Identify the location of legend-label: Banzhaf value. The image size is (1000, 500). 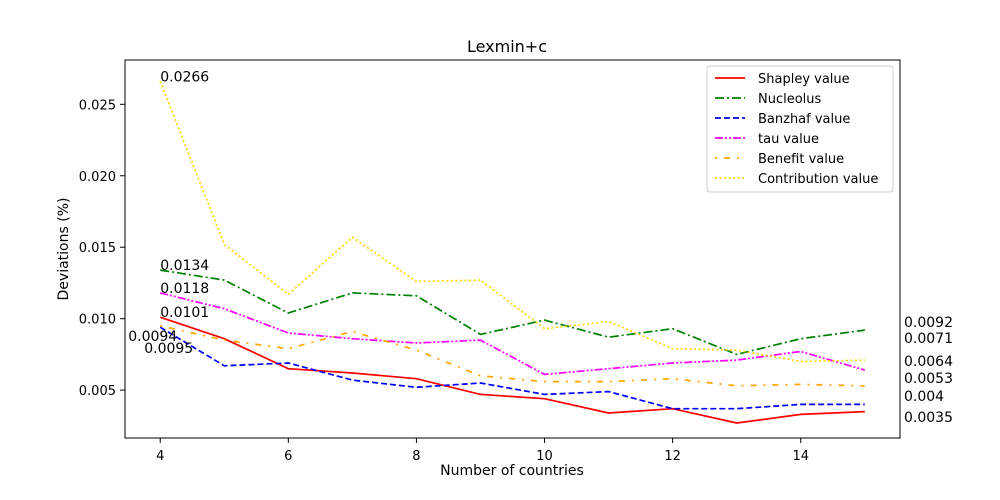
(804, 119).